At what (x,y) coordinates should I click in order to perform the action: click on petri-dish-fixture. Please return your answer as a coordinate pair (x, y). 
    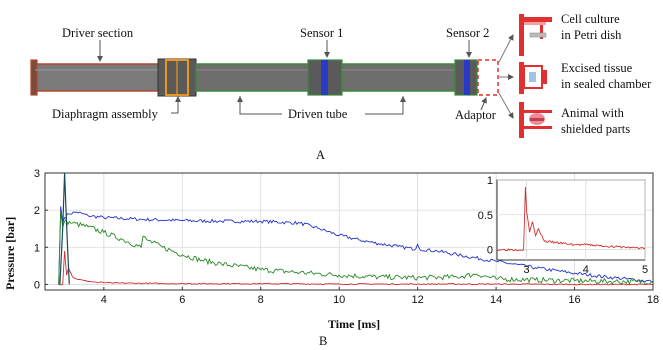
    Looking at the image, I should click on (535, 35).